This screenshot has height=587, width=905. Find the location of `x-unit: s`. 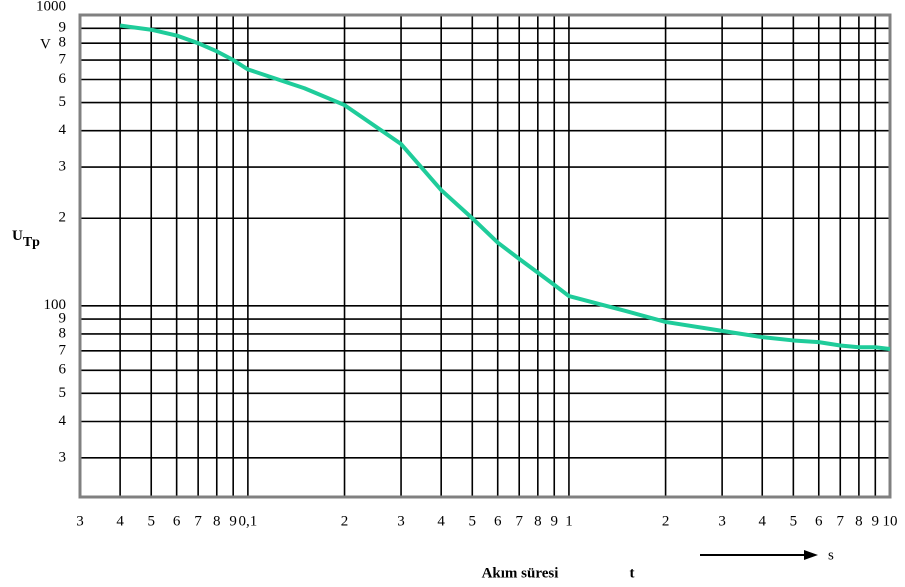

x-unit: s is located at coordinates (831, 555).